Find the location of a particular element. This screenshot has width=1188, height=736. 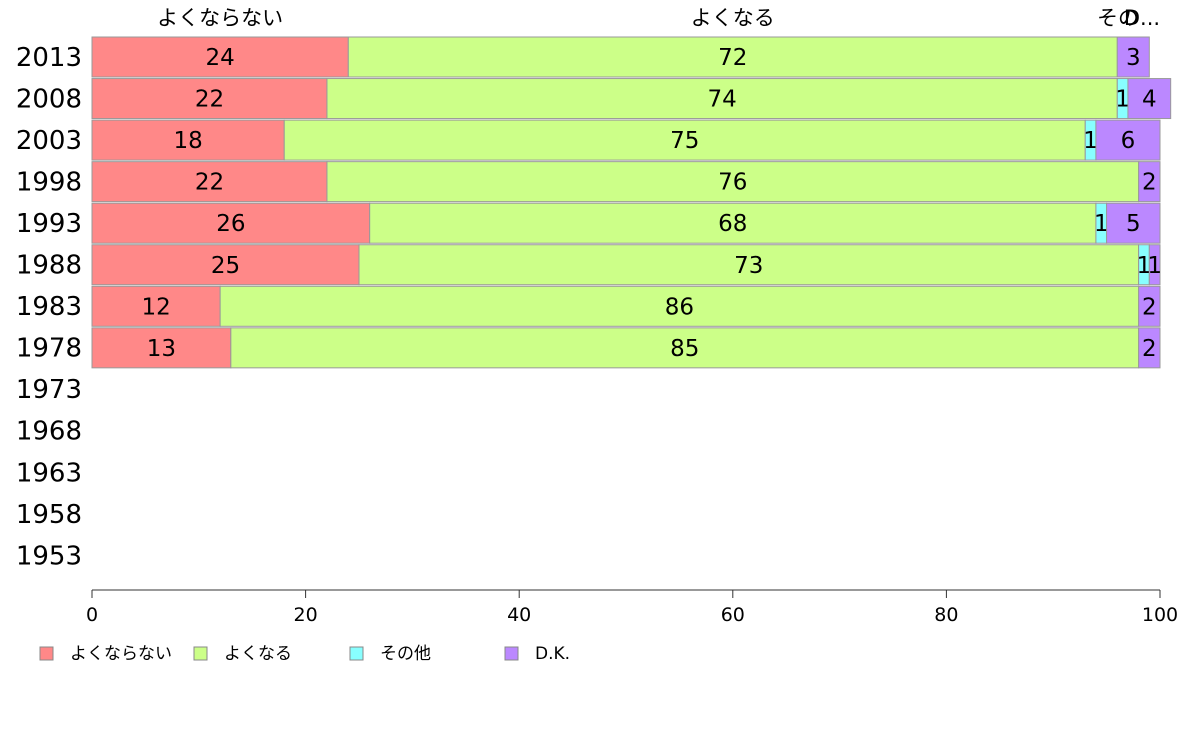

bar-value-label: 25 is located at coordinates (225, 266).